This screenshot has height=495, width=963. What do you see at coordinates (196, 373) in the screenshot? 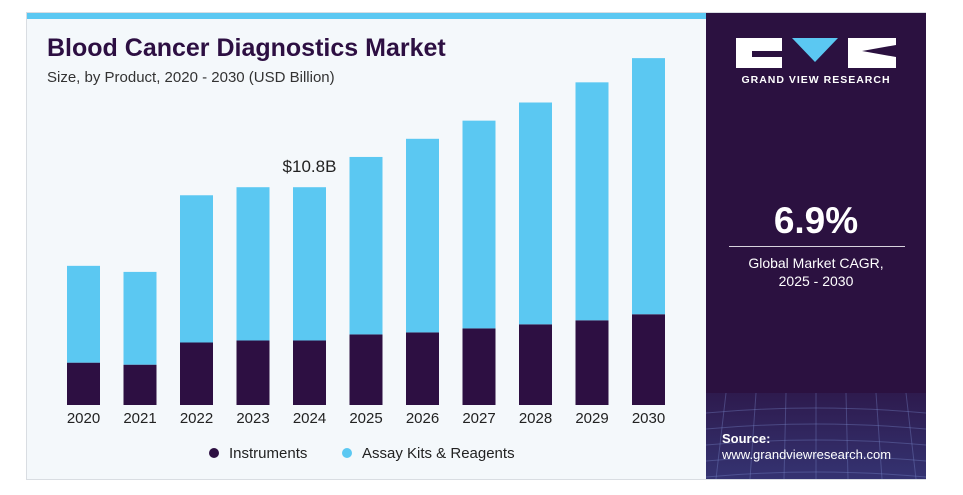
I see `bar-instruments-2022` at bounding box center [196, 373].